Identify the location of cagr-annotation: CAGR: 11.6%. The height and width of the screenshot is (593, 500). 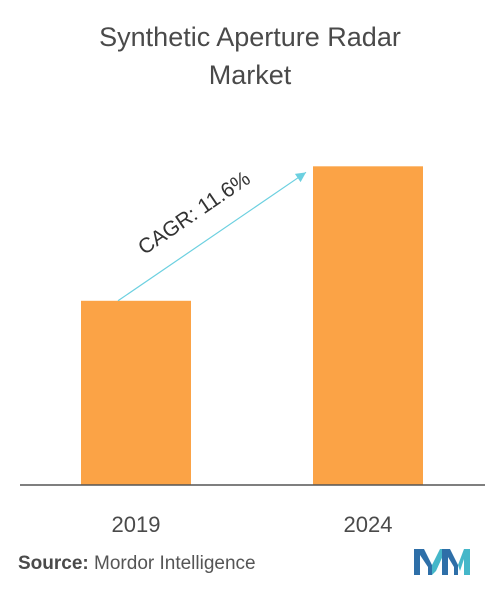
(194, 213).